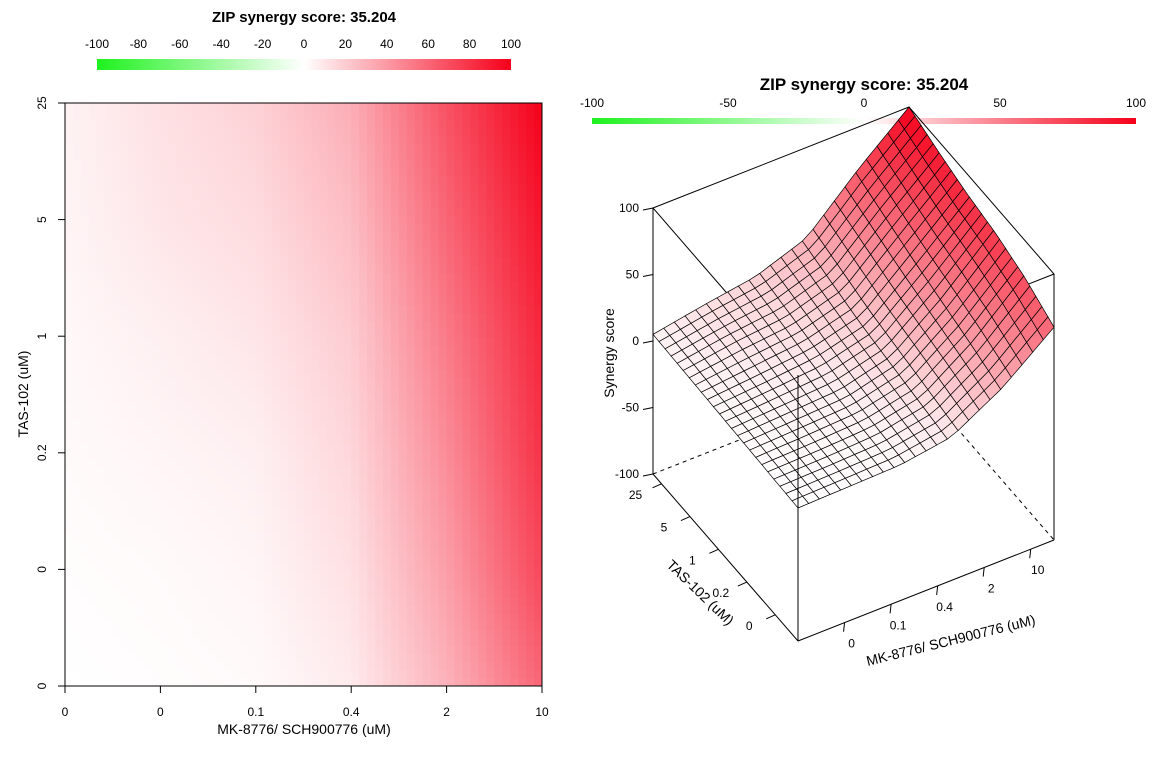 Image resolution: width=1152 pixels, height=768 pixels. I want to click on heatmap-colorbar-tick: -40, so click(222, 44).